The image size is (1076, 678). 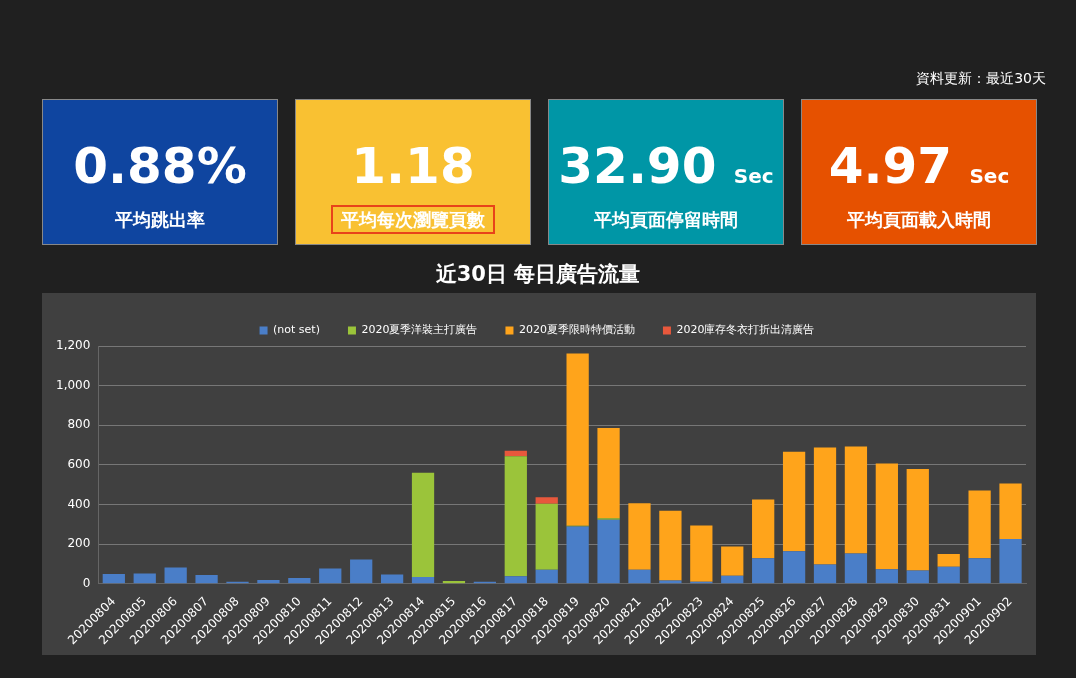 I want to click on chart-title: 近30日 每日廣告流量, so click(x=538, y=274).